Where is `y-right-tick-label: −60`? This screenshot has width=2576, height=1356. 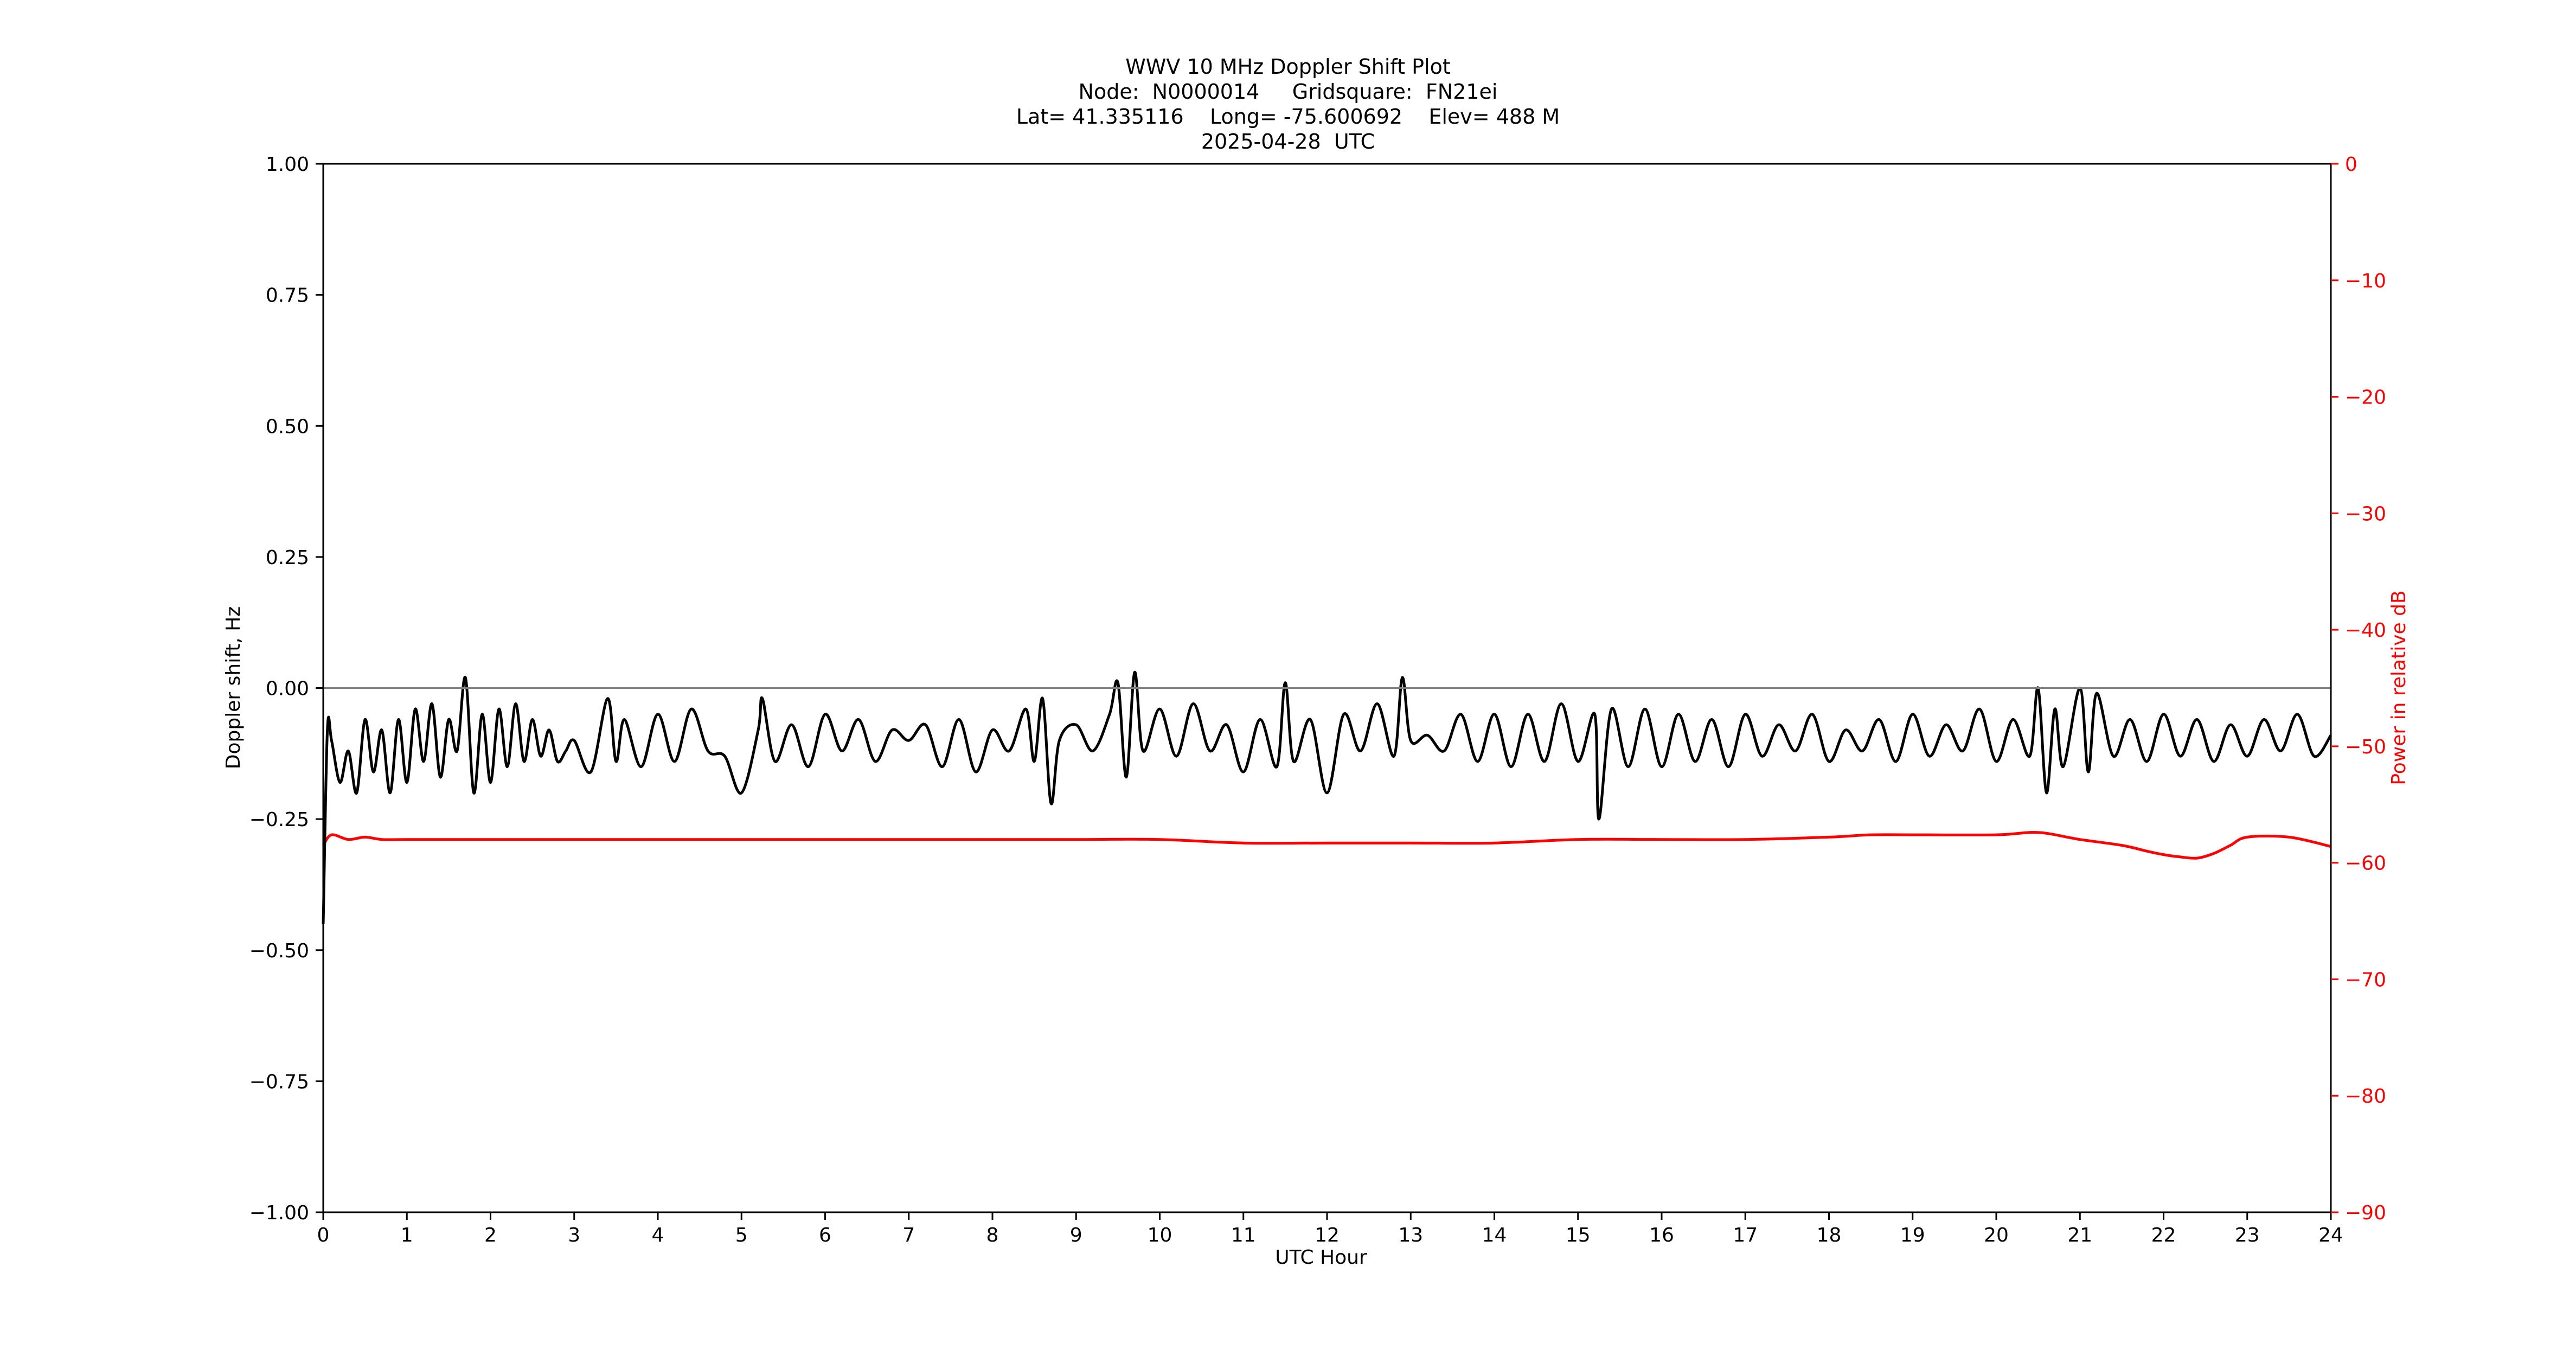
y-right-tick-label: −60 is located at coordinates (2365, 864).